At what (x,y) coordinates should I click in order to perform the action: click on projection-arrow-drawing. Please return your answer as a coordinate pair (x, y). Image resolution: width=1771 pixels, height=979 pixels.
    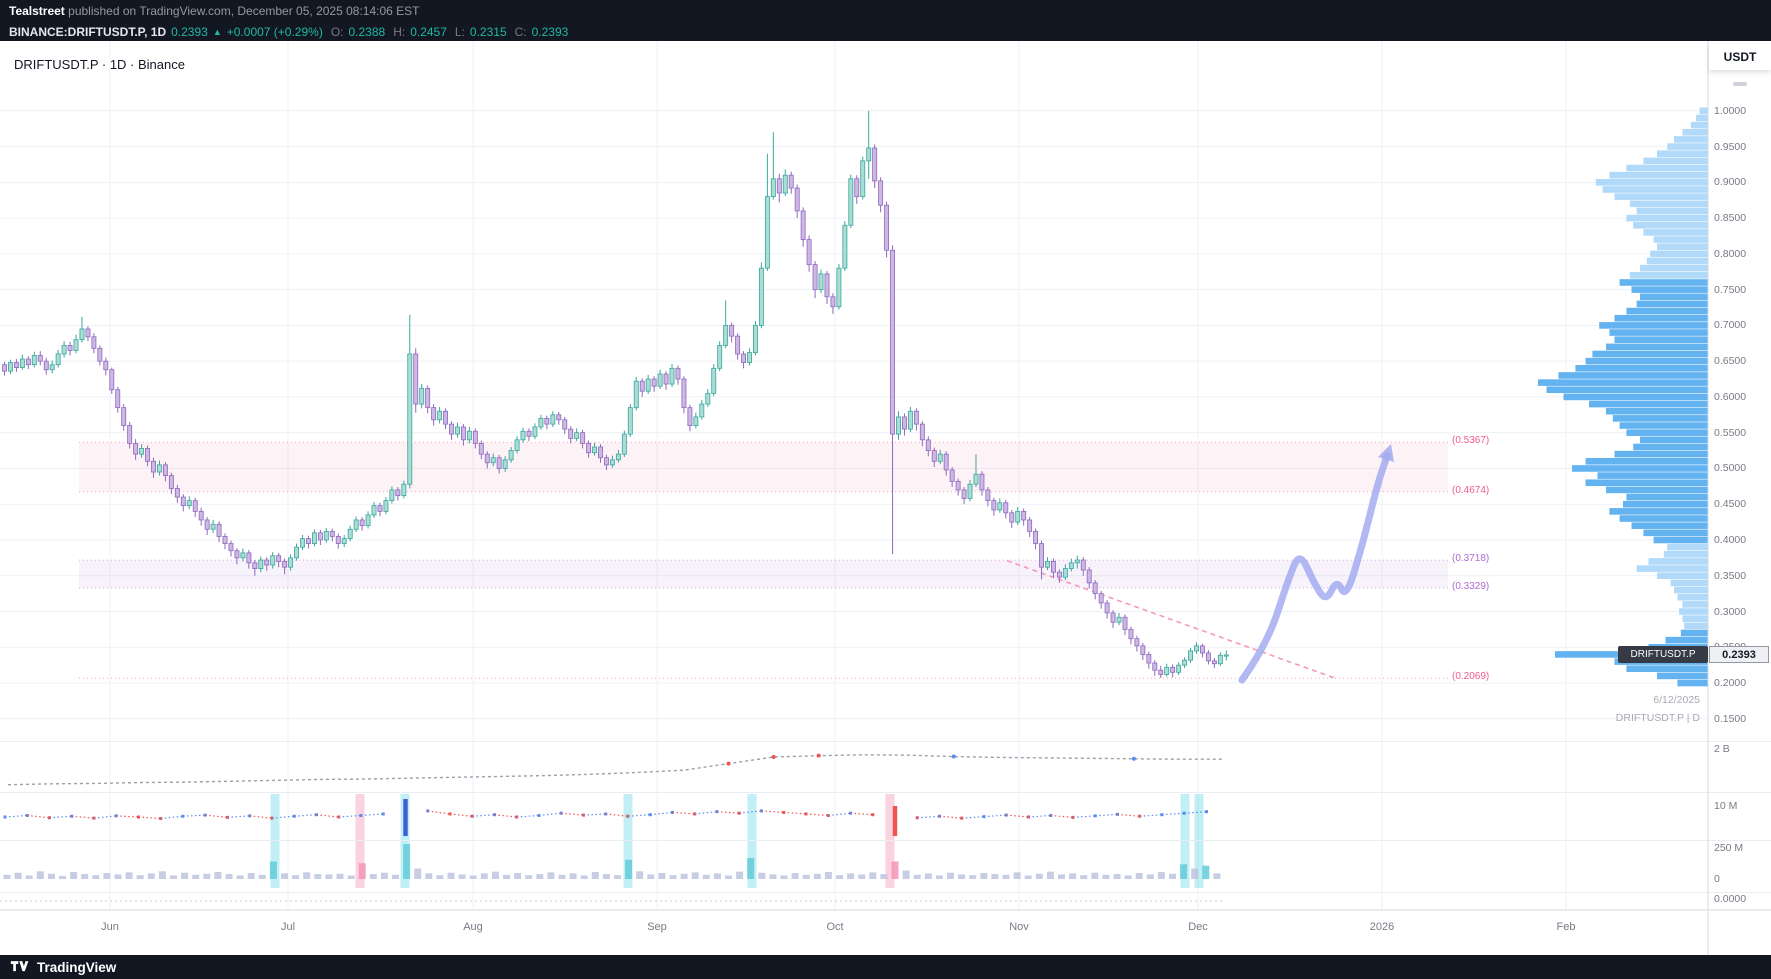
    Looking at the image, I should click on (1314, 568).